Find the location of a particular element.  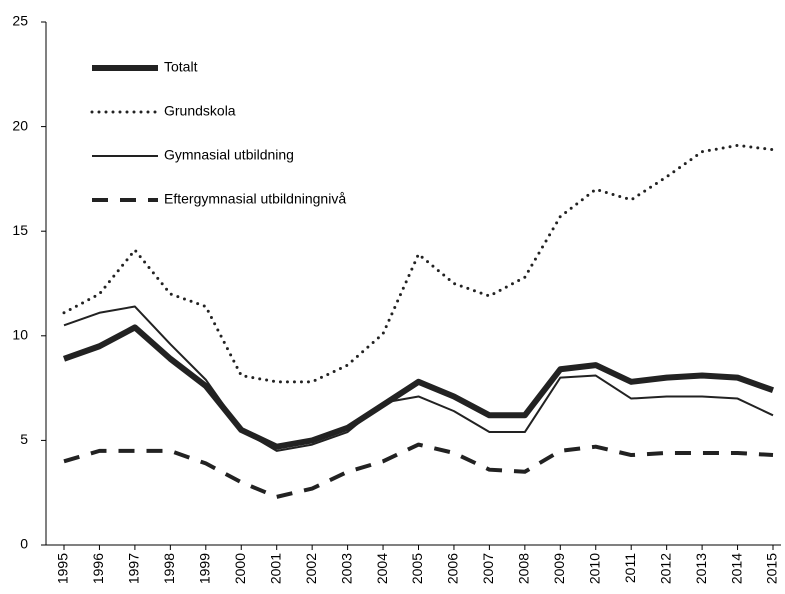

x-tick-label: 2004 is located at coordinates (382, 568).